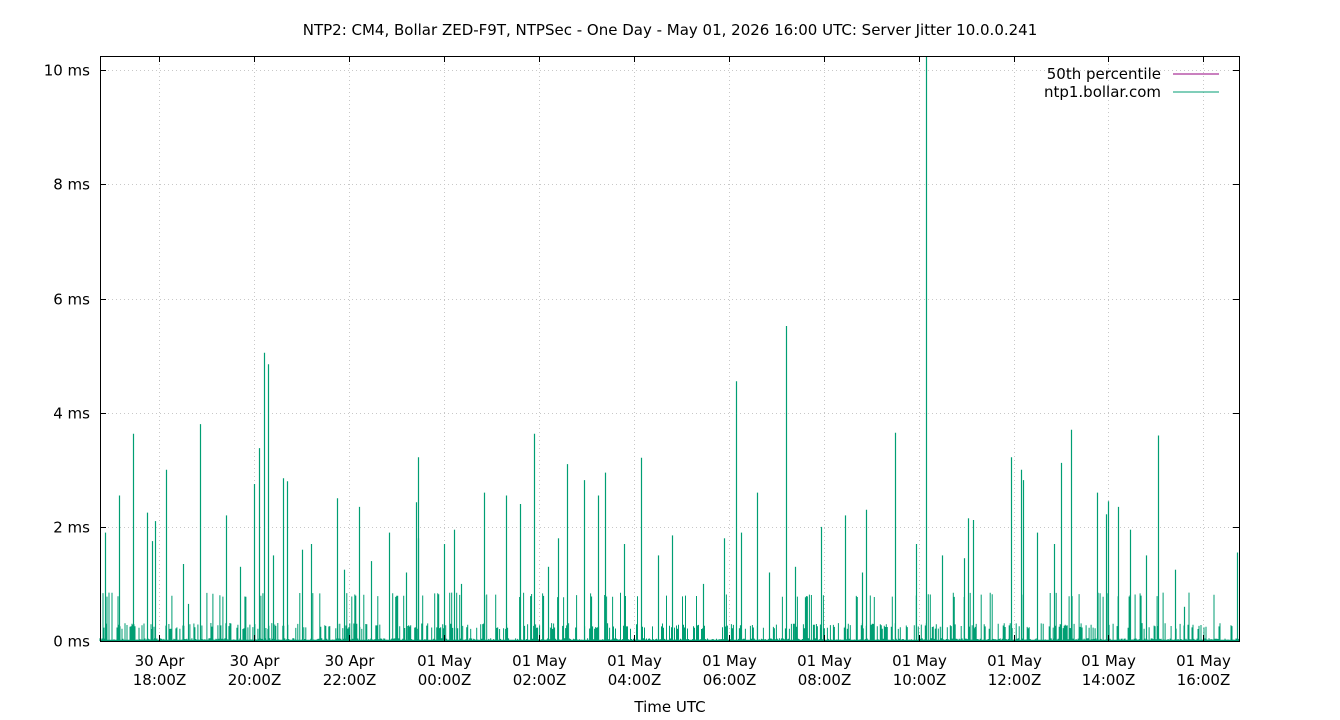 This screenshot has width=1340, height=720. I want to click on x-tick-label-time: 02:00Z, so click(540, 680).